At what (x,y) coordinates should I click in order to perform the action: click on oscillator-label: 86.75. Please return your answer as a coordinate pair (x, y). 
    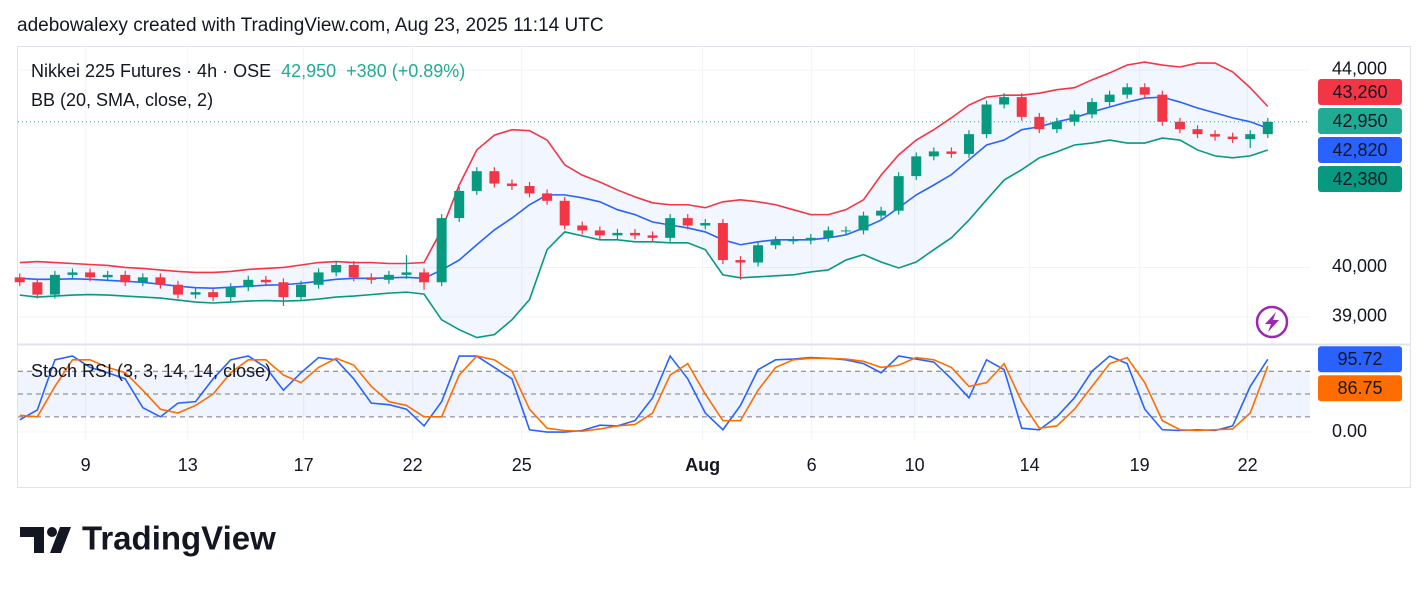
    Looking at the image, I should click on (1359, 388).